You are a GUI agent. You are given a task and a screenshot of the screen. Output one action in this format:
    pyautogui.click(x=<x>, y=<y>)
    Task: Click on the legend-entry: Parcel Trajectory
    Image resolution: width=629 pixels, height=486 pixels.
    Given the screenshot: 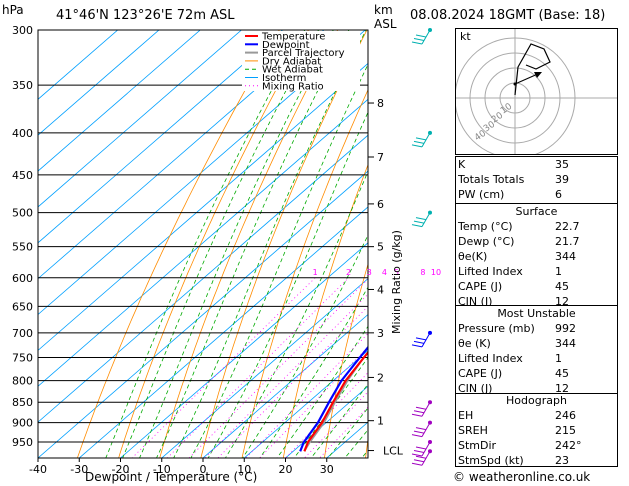 What is the action you would take?
    pyautogui.click(x=303, y=53)
    